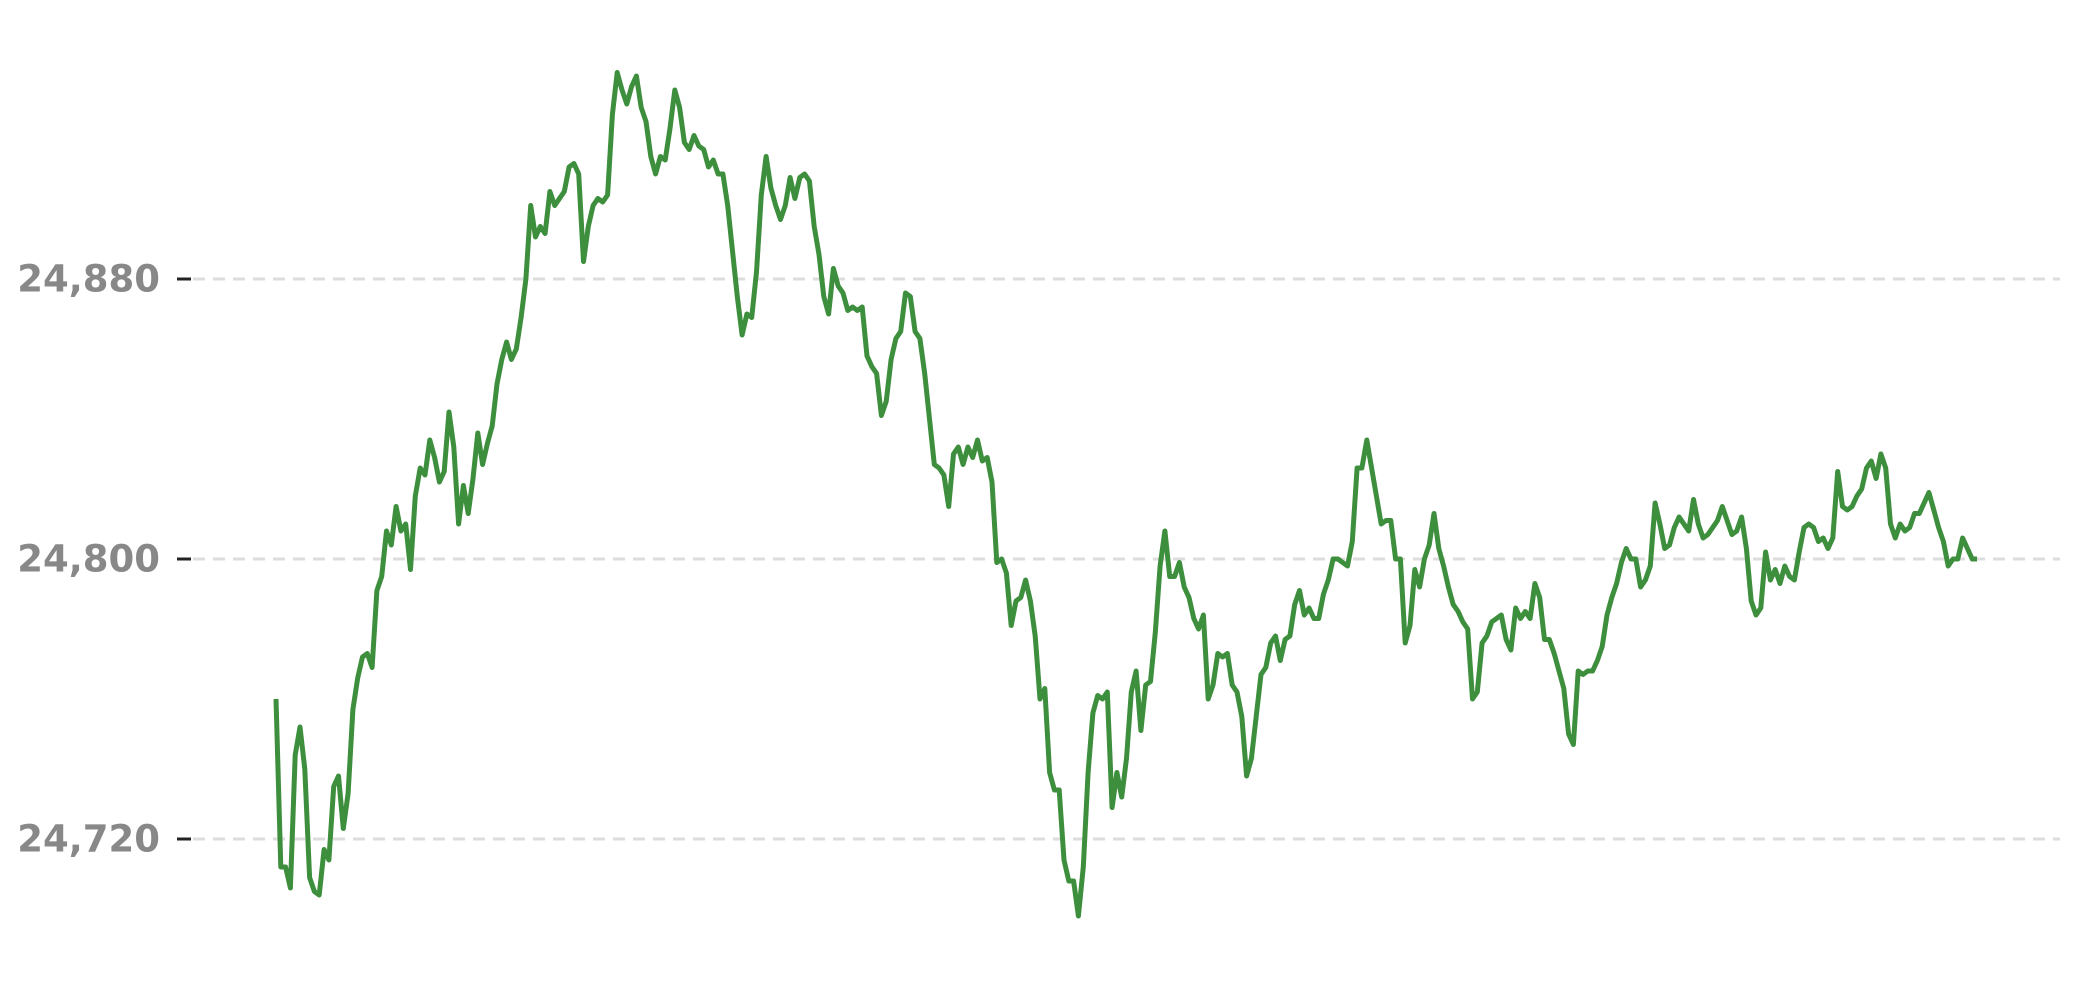  I want to click on y-tick-label: 24,880, so click(88, 279).